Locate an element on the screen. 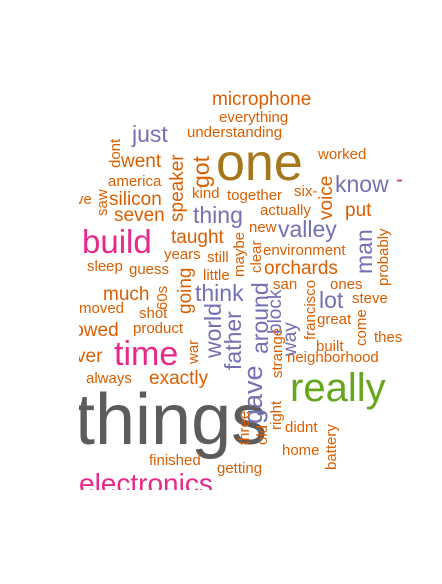 This screenshot has width=442, height=584. word-speaker: speaker is located at coordinates (177, 188).